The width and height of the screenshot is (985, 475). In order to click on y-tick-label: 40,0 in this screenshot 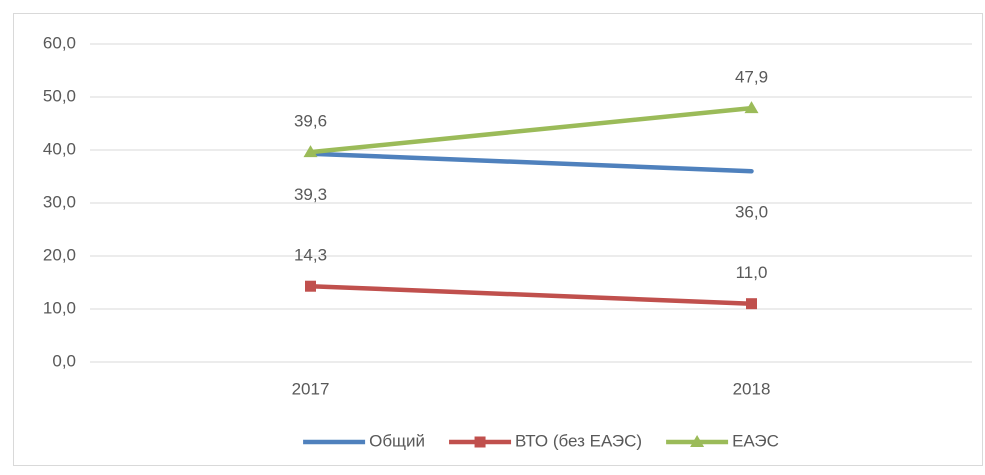, I will do `click(59, 148)`.